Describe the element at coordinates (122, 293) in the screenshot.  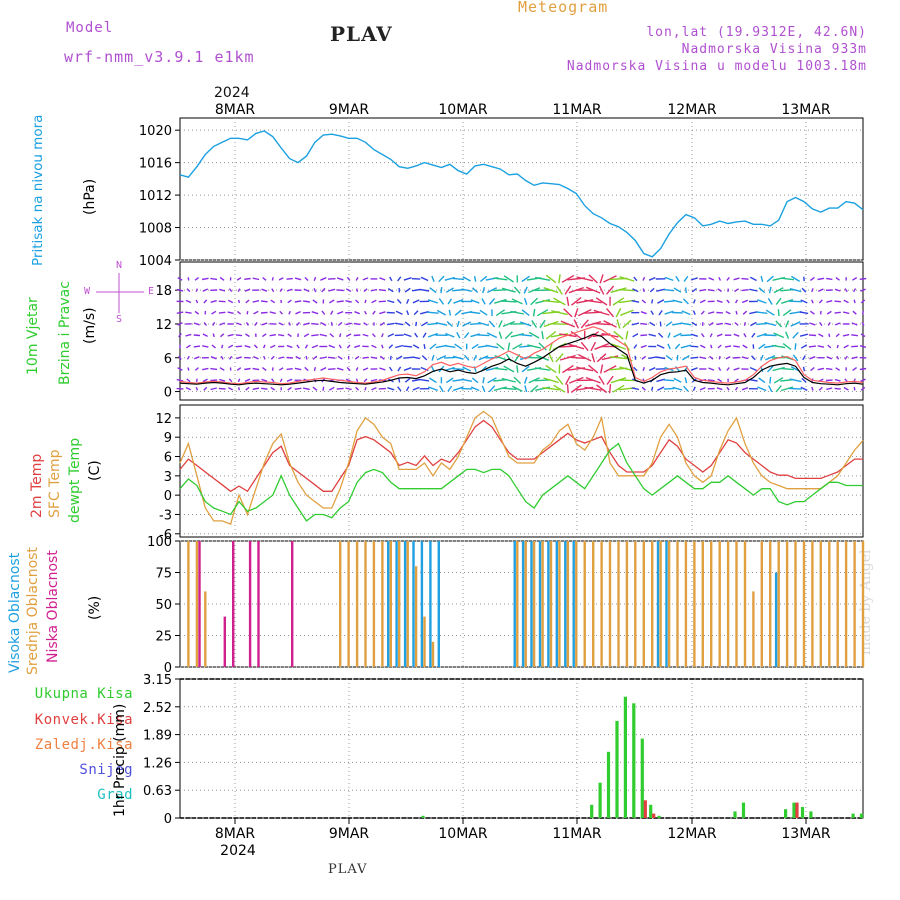
I see `compass-rose: N W E S` at that location.